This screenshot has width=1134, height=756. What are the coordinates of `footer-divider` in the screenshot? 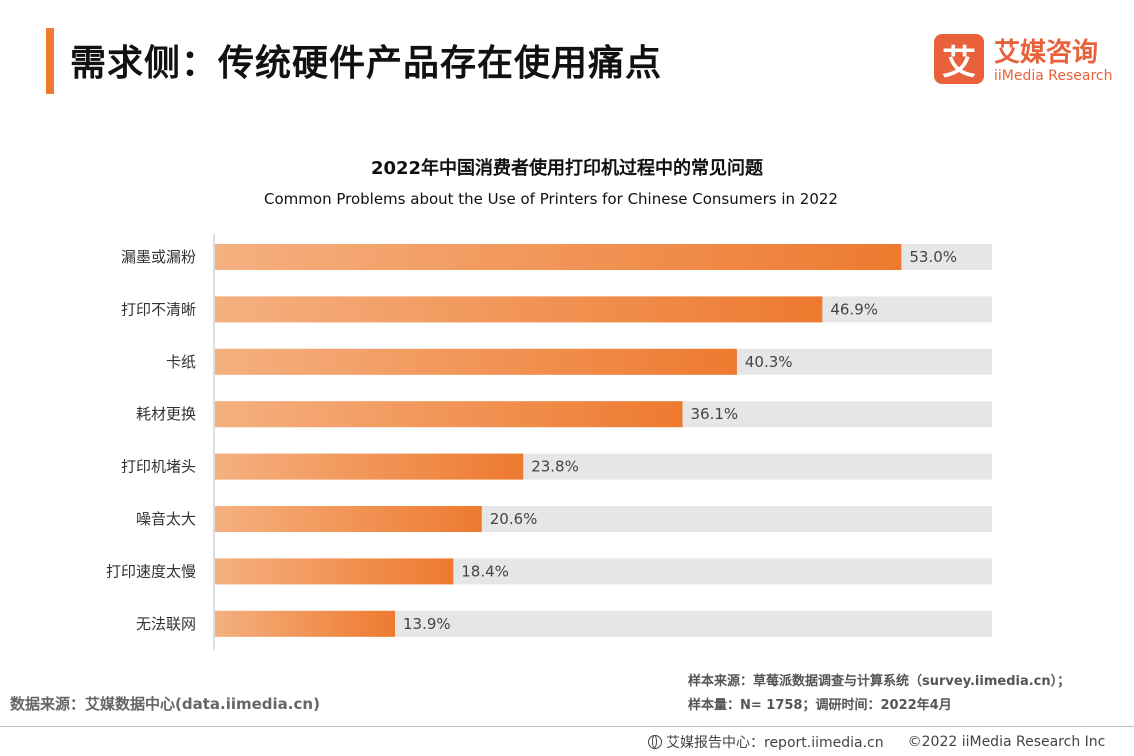 It's located at (567, 726).